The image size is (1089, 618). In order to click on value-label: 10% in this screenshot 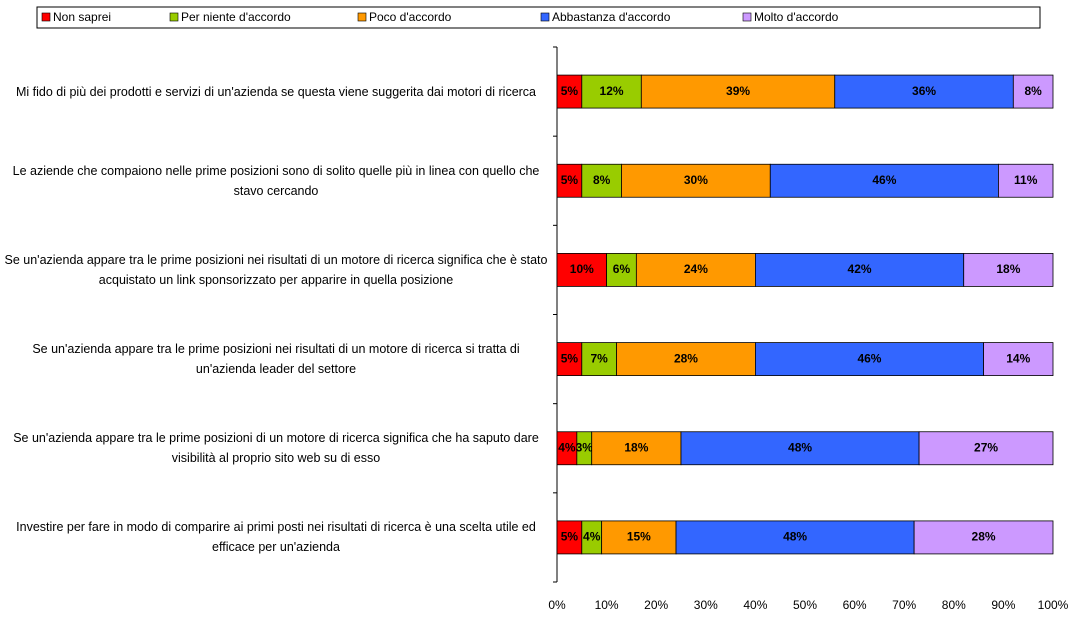, I will do `click(582, 269)`.